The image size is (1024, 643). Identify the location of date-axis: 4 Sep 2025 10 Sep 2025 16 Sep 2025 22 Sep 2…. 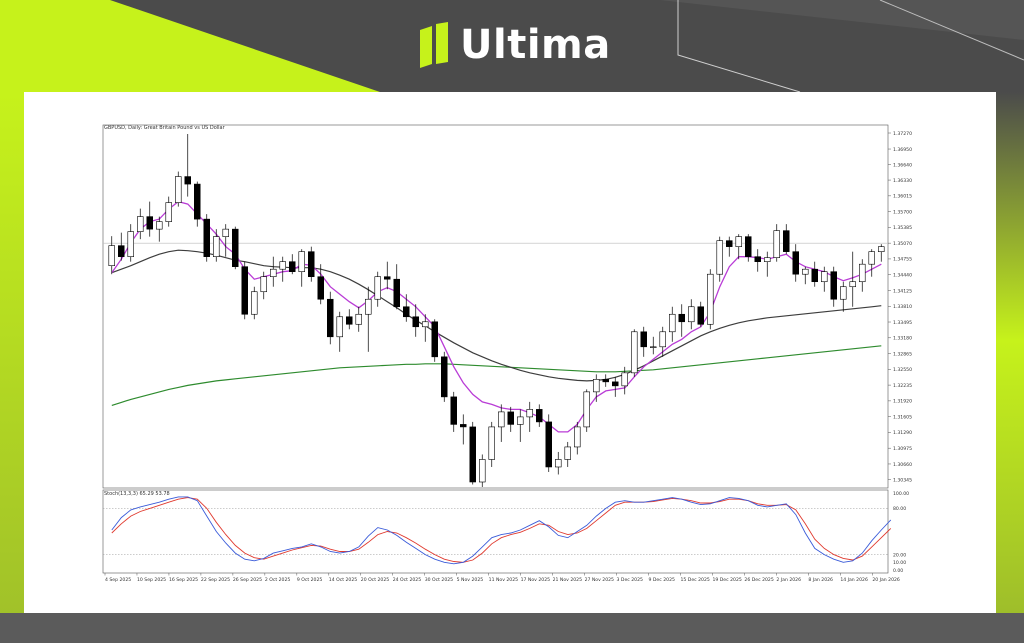
(502, 578).